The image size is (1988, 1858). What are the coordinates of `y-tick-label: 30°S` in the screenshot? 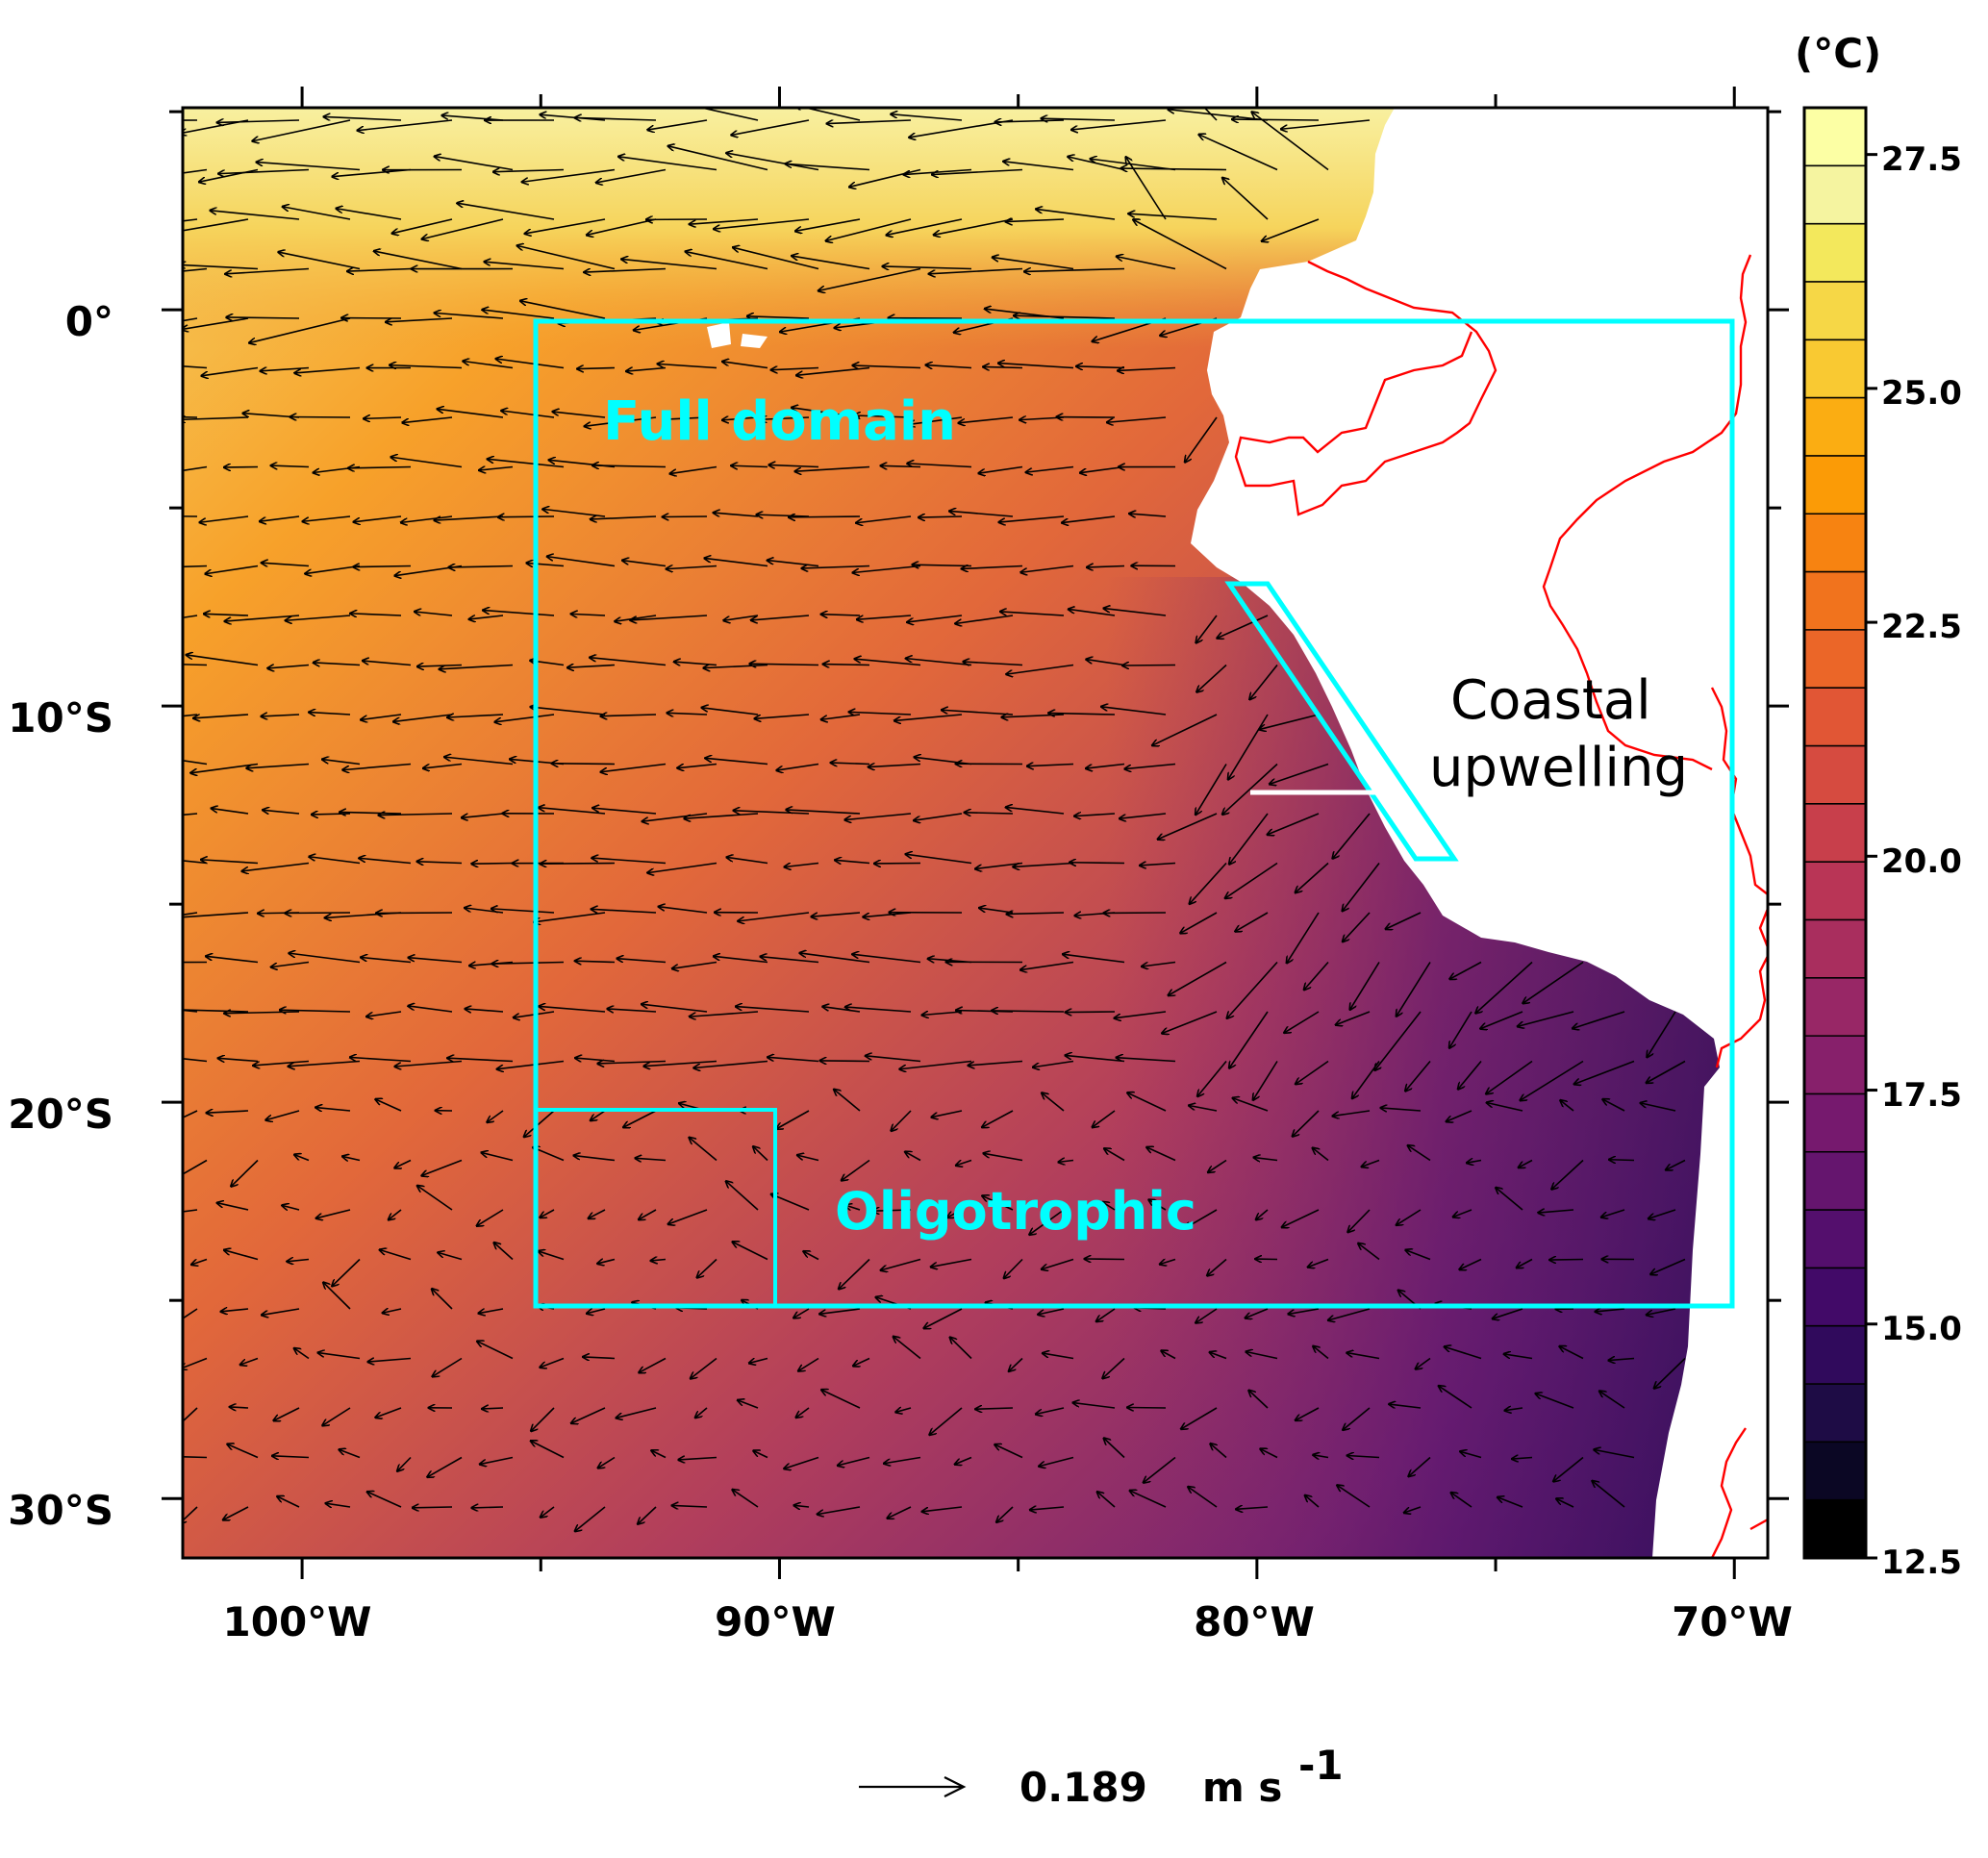 It's located at (60, 1510).